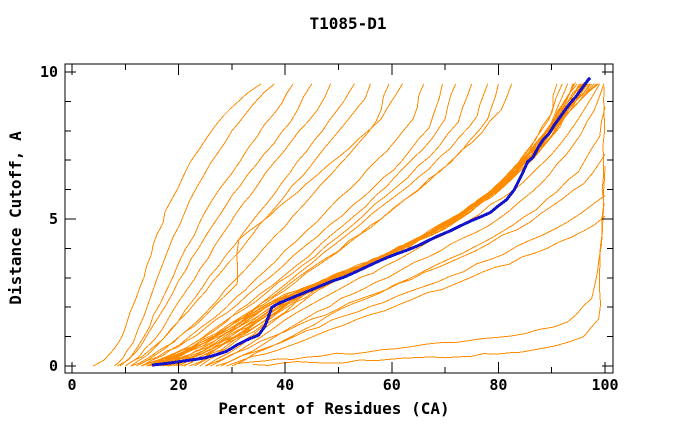 Image resolution: width=680 pixels, height=440 pixels. Describe the element at coordinates (604, 385) in the screenshot. I see `x-tick-label: 100` at that location.